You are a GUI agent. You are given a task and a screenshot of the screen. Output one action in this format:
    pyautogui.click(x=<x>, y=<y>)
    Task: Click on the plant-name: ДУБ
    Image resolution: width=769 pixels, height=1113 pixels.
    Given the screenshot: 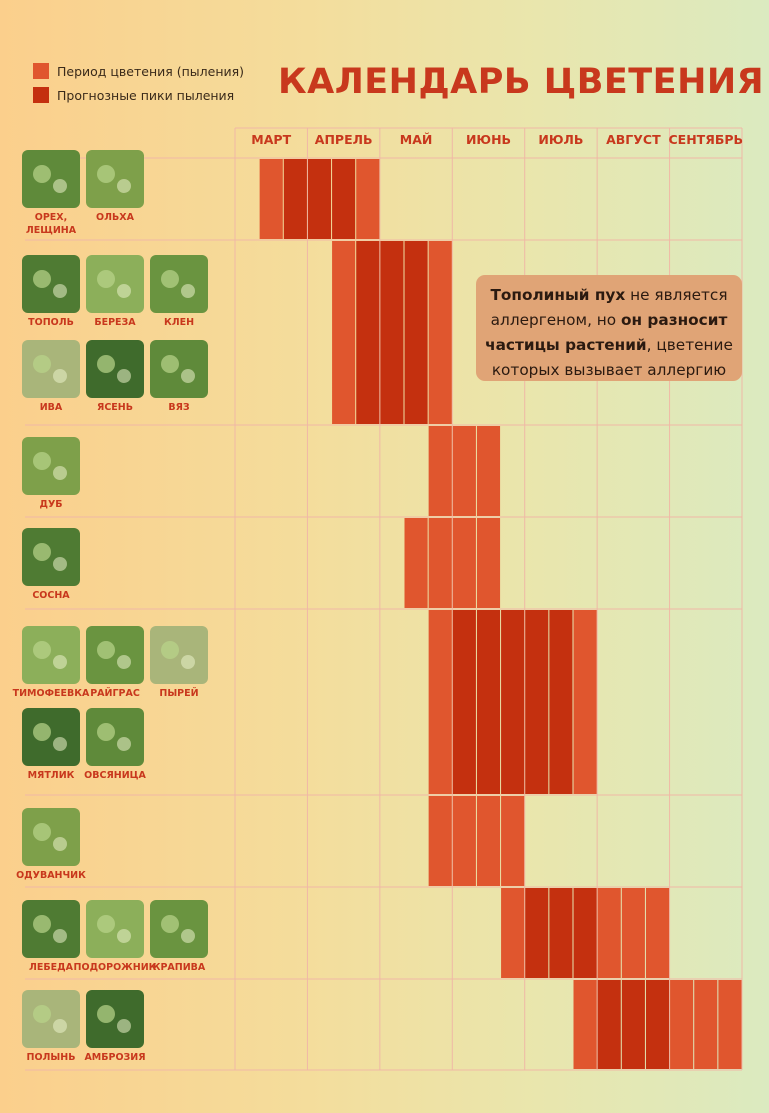 What is the action you would take?
    pyautogui.click(x=50, y=504)
    